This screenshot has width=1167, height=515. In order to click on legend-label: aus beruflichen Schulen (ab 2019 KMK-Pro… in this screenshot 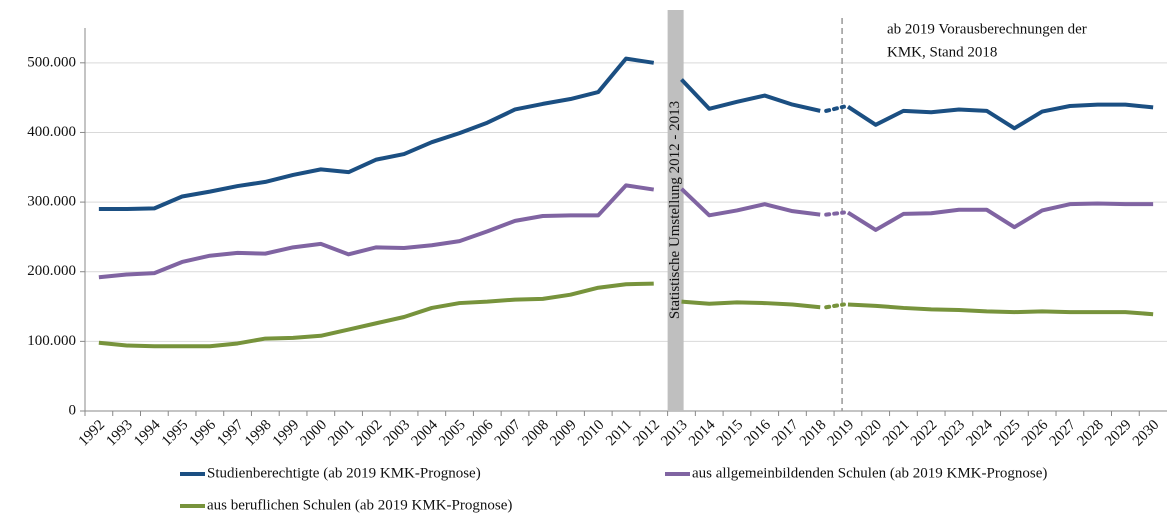, I will do `click(359, 505)`.